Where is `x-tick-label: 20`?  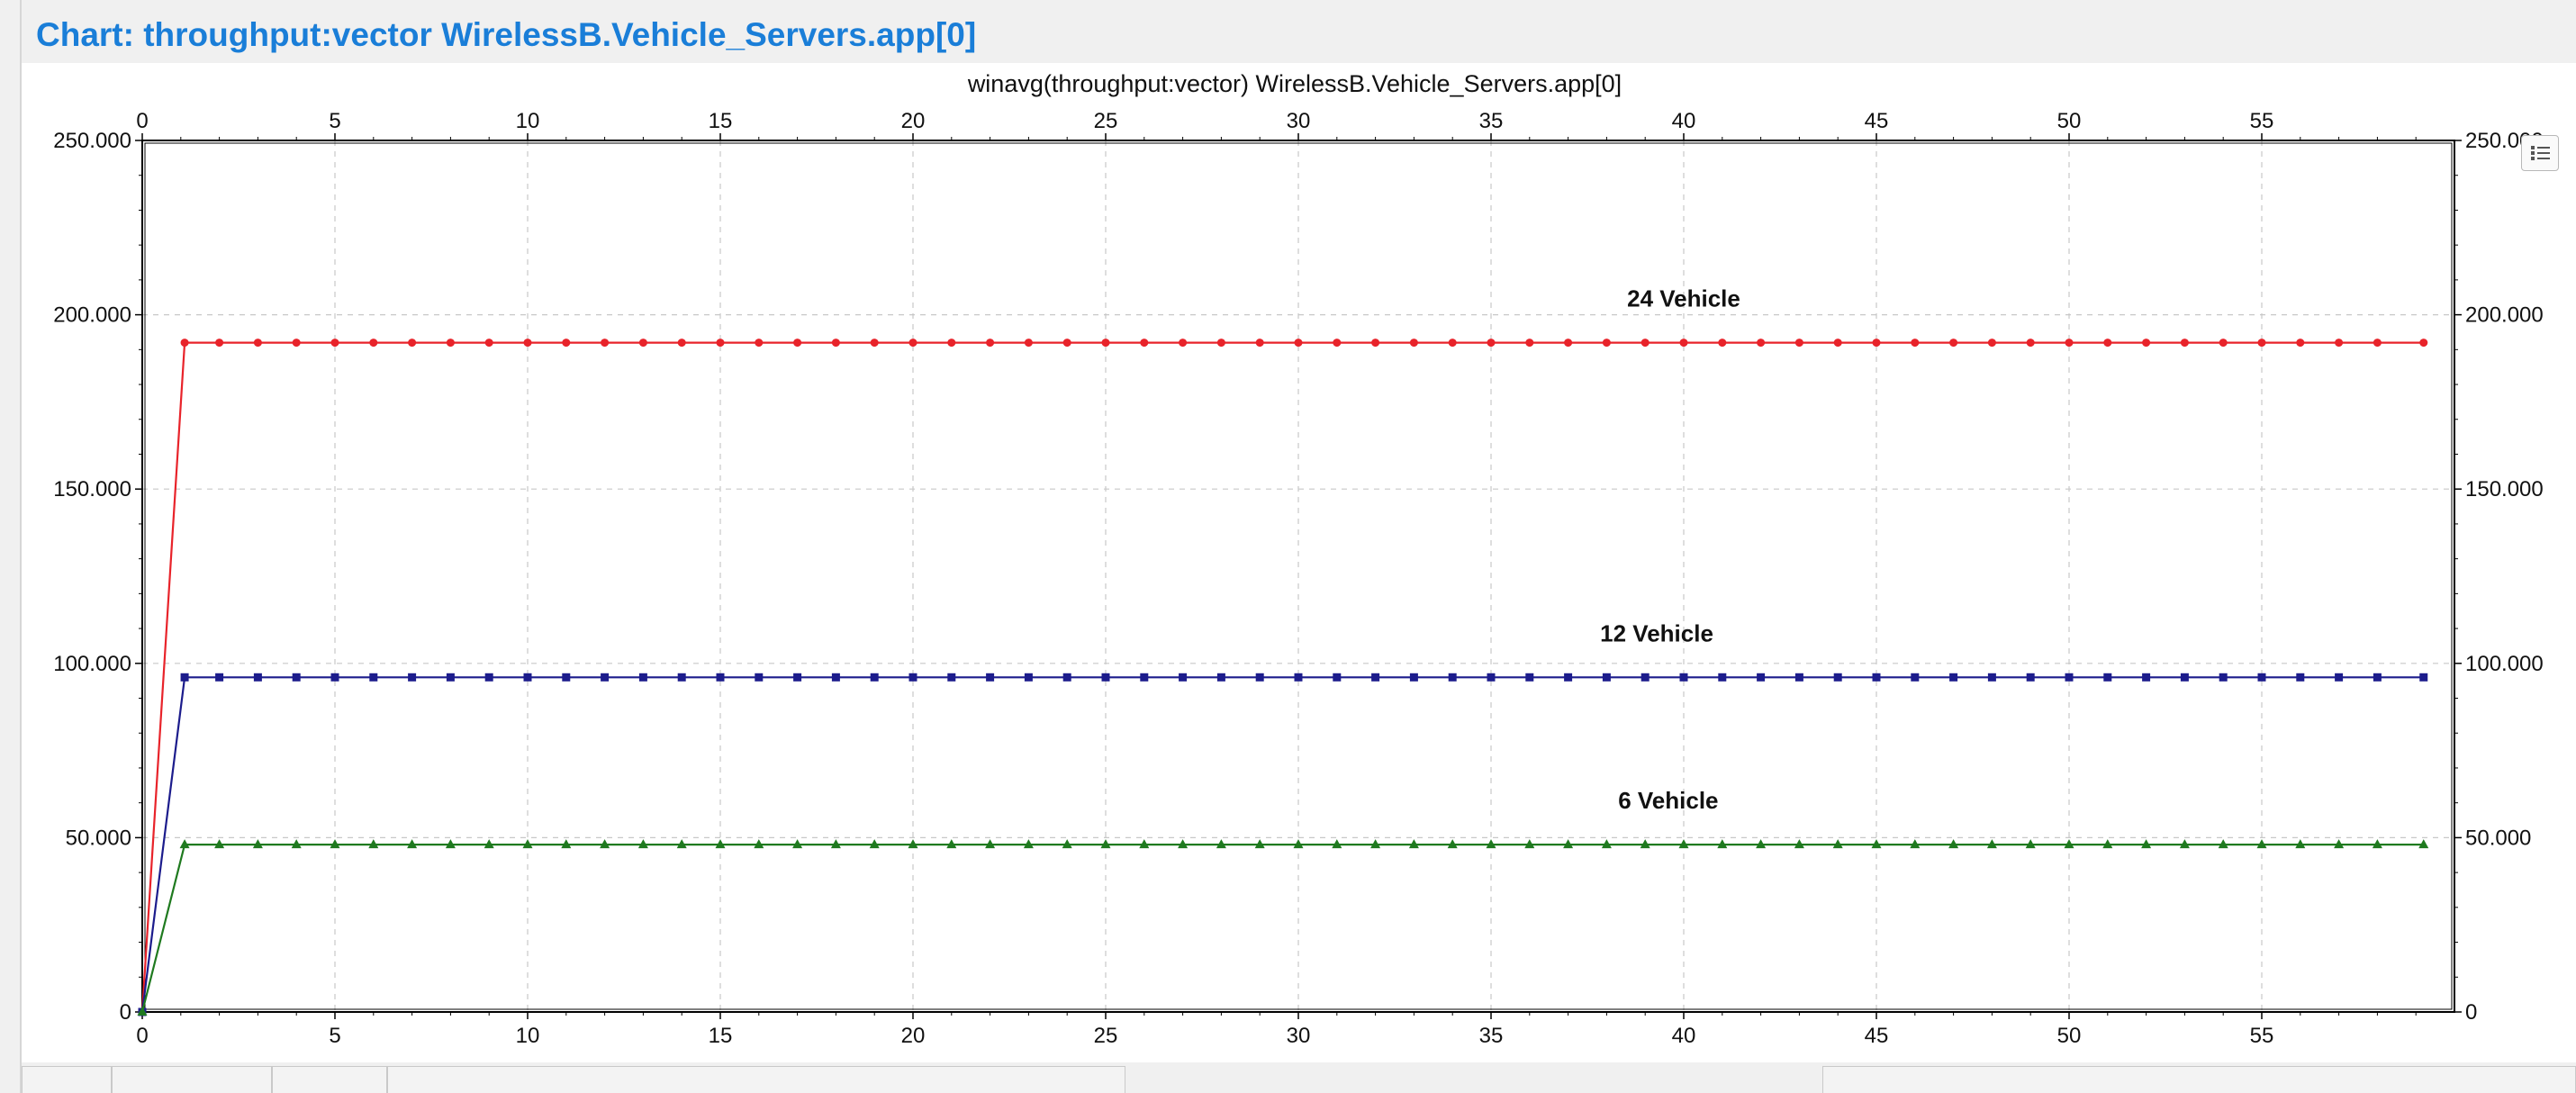 x-tick-label: 20 is located at coordinates (913, 1036).